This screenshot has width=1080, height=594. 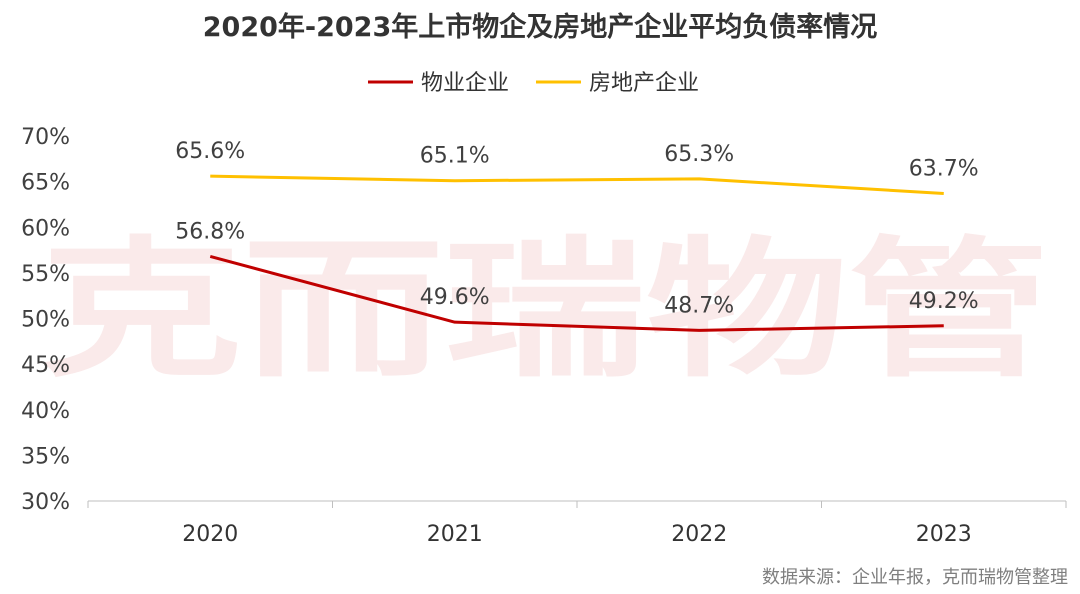 What do you see at coordinates (45, 183) in the screenshot?
I see `y-tick-label: 65%` at bounding box center [45, 183].